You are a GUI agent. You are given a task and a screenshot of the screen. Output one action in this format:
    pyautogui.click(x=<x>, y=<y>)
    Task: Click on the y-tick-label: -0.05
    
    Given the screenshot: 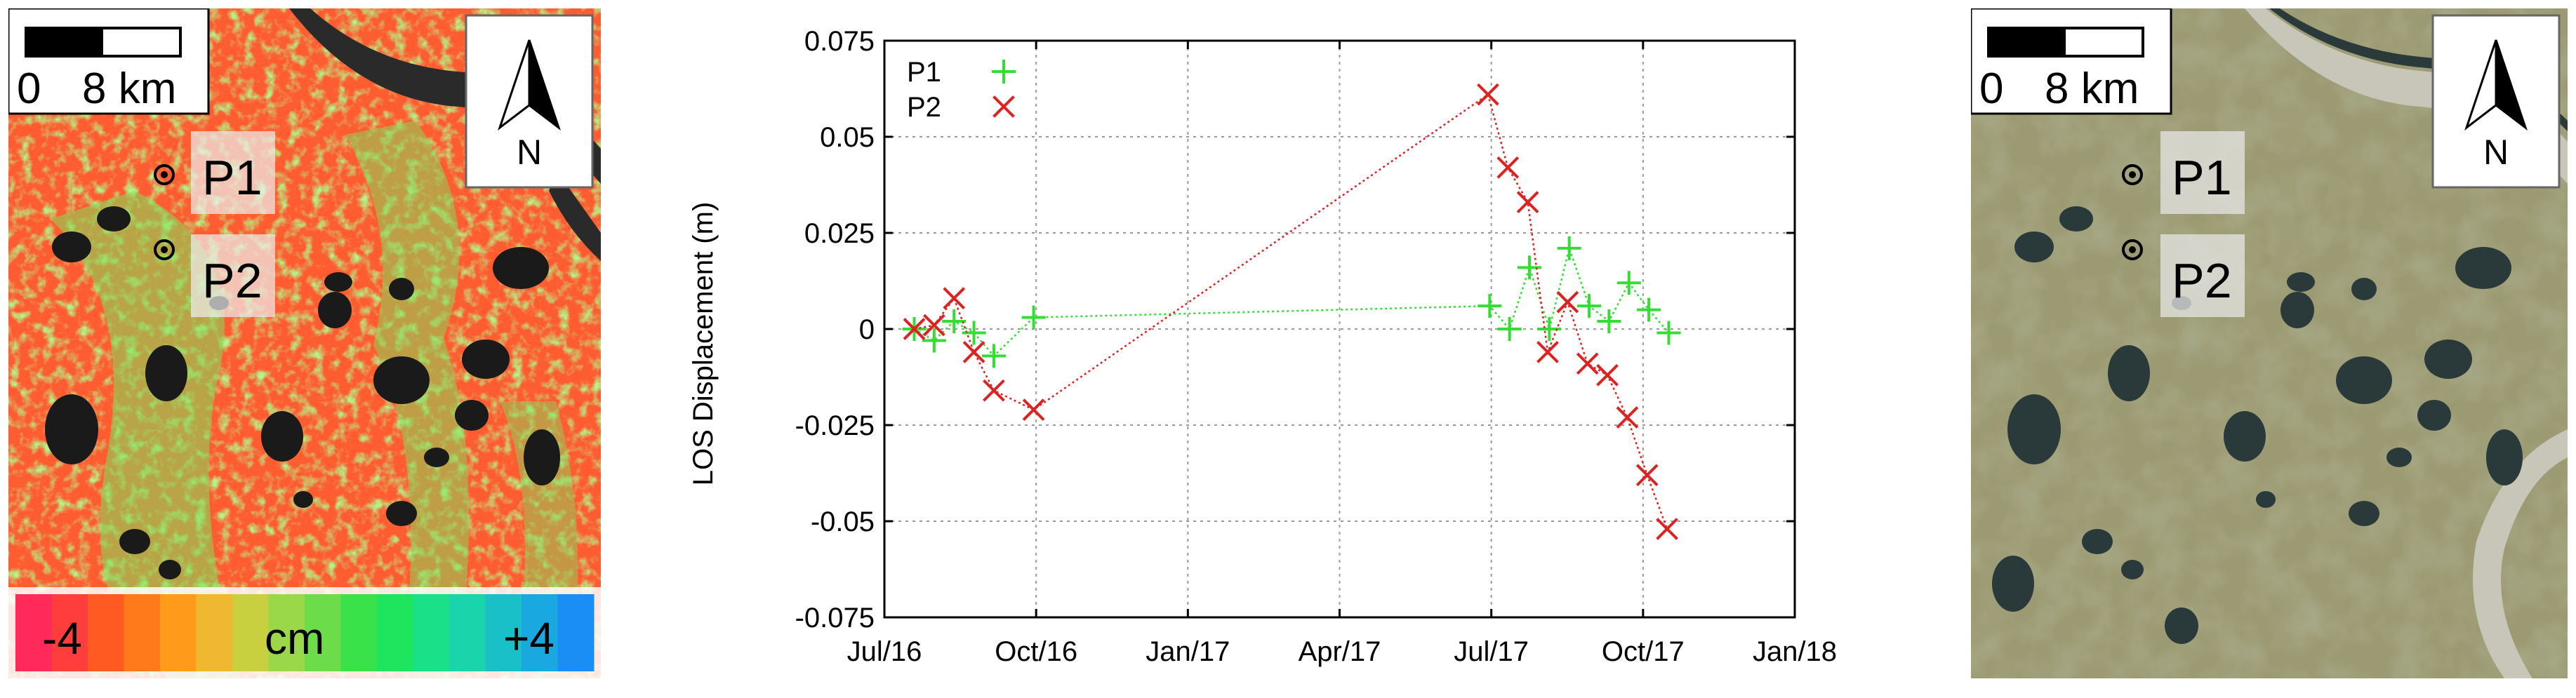 What is the action you would take?
    pyautogui.click(x=843, y=521)
    